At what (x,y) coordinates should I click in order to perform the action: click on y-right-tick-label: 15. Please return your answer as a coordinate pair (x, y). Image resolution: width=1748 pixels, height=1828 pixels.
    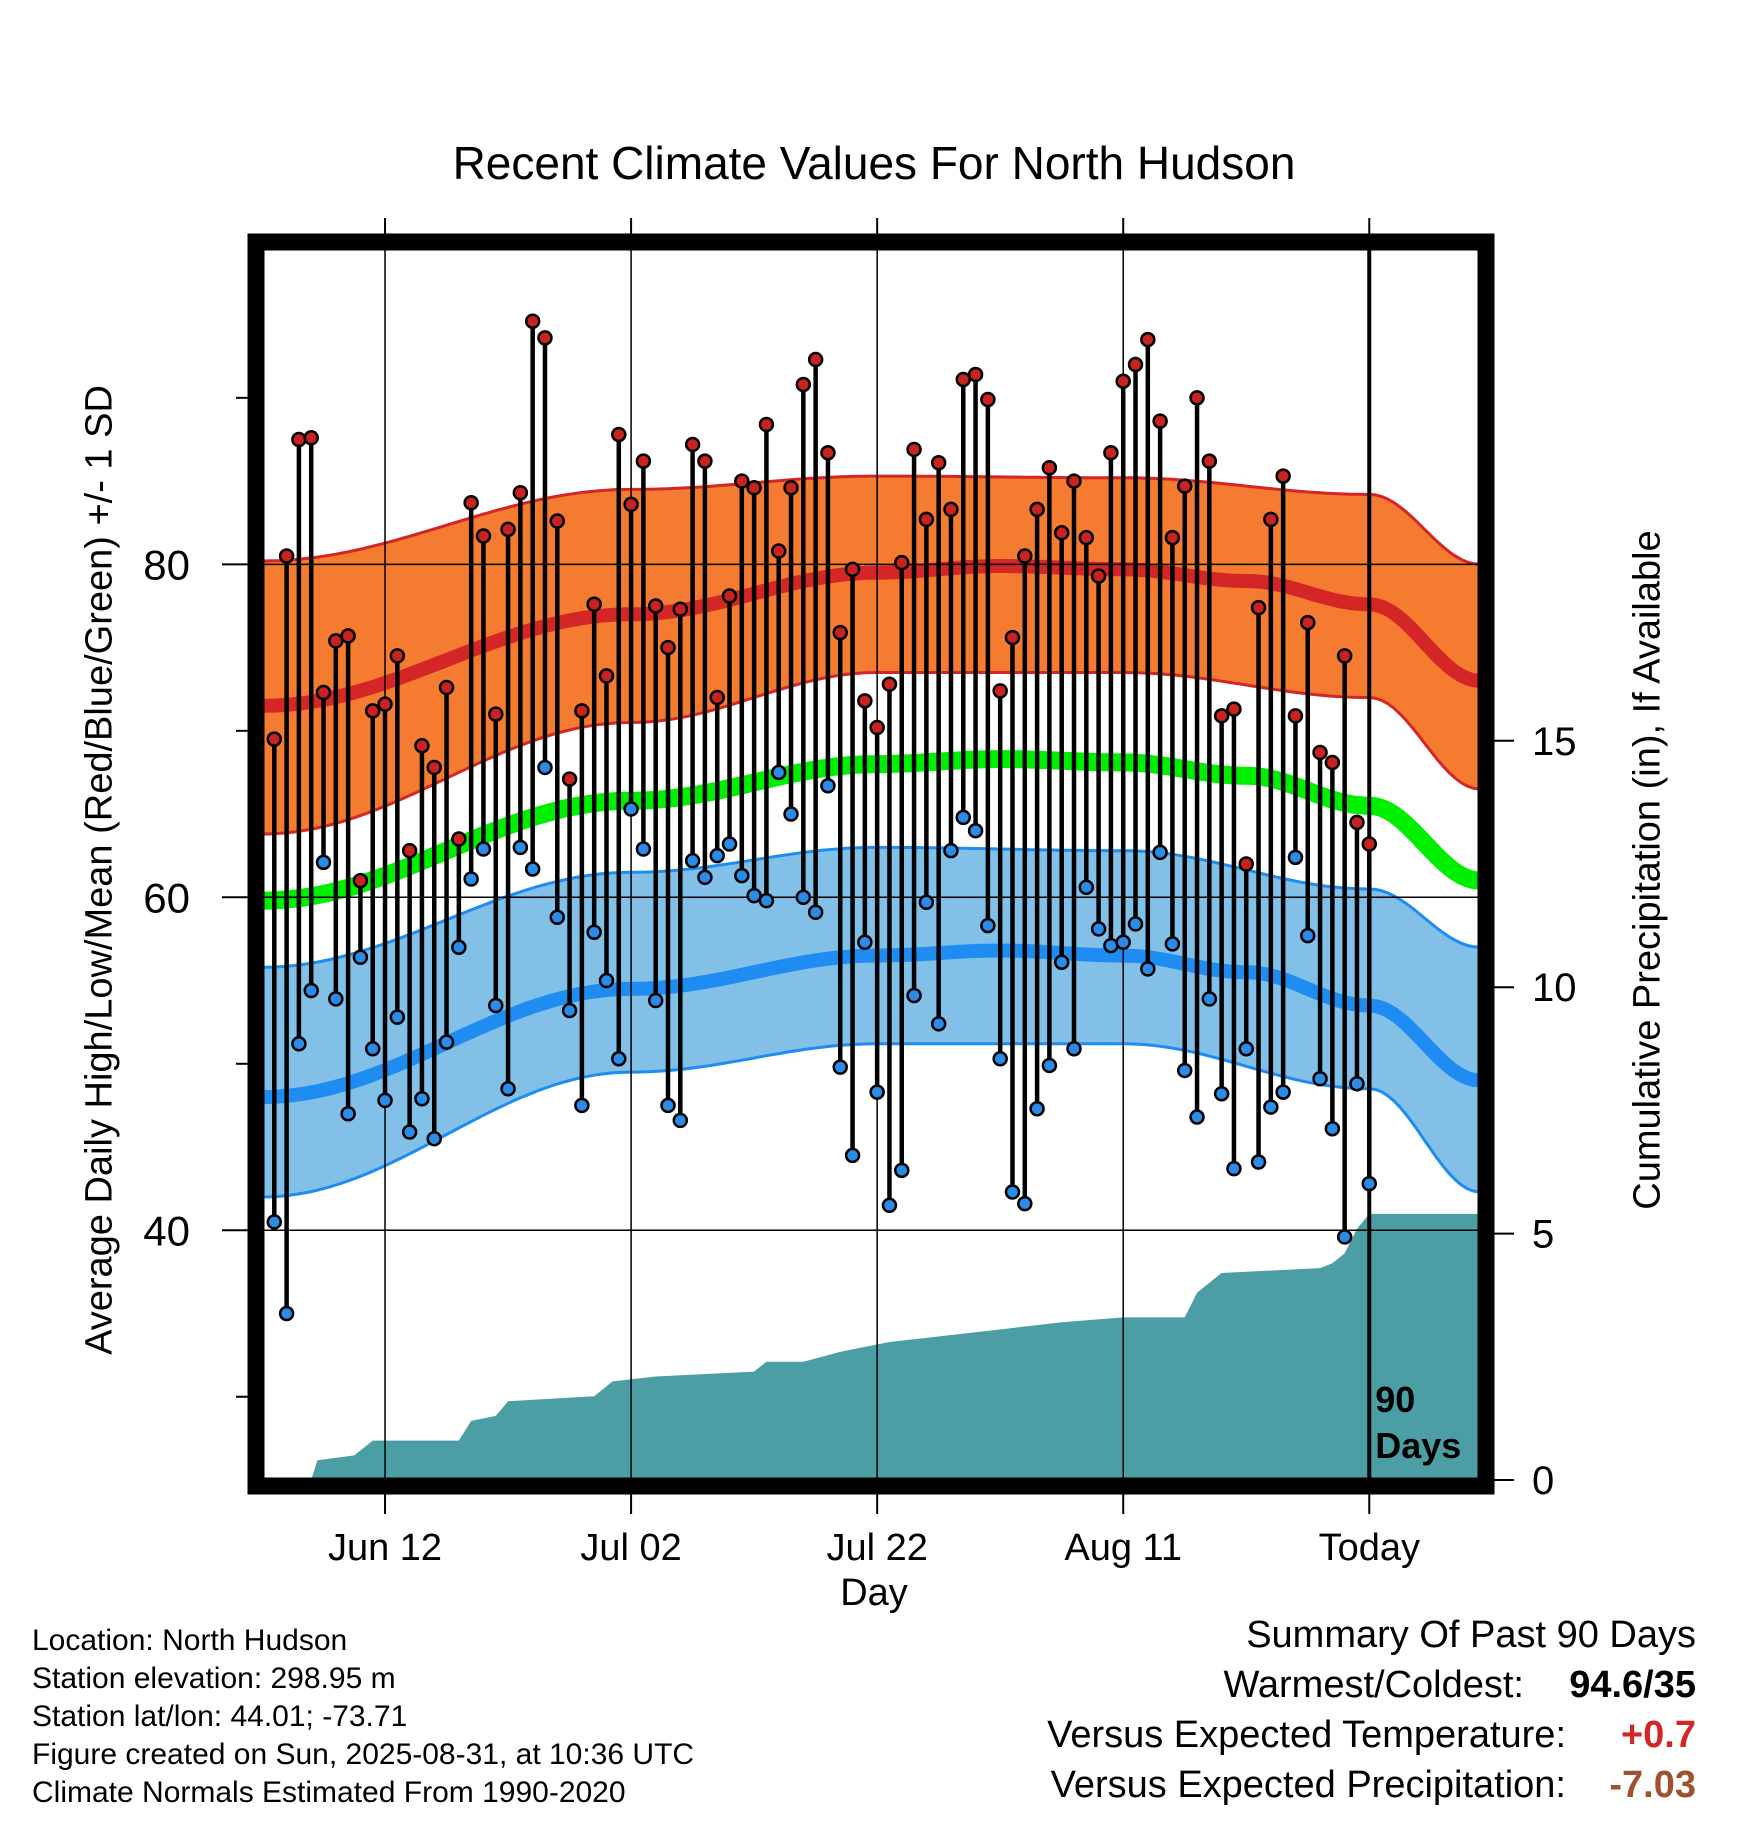
    Looking at the image, I should click on (1554, 742).